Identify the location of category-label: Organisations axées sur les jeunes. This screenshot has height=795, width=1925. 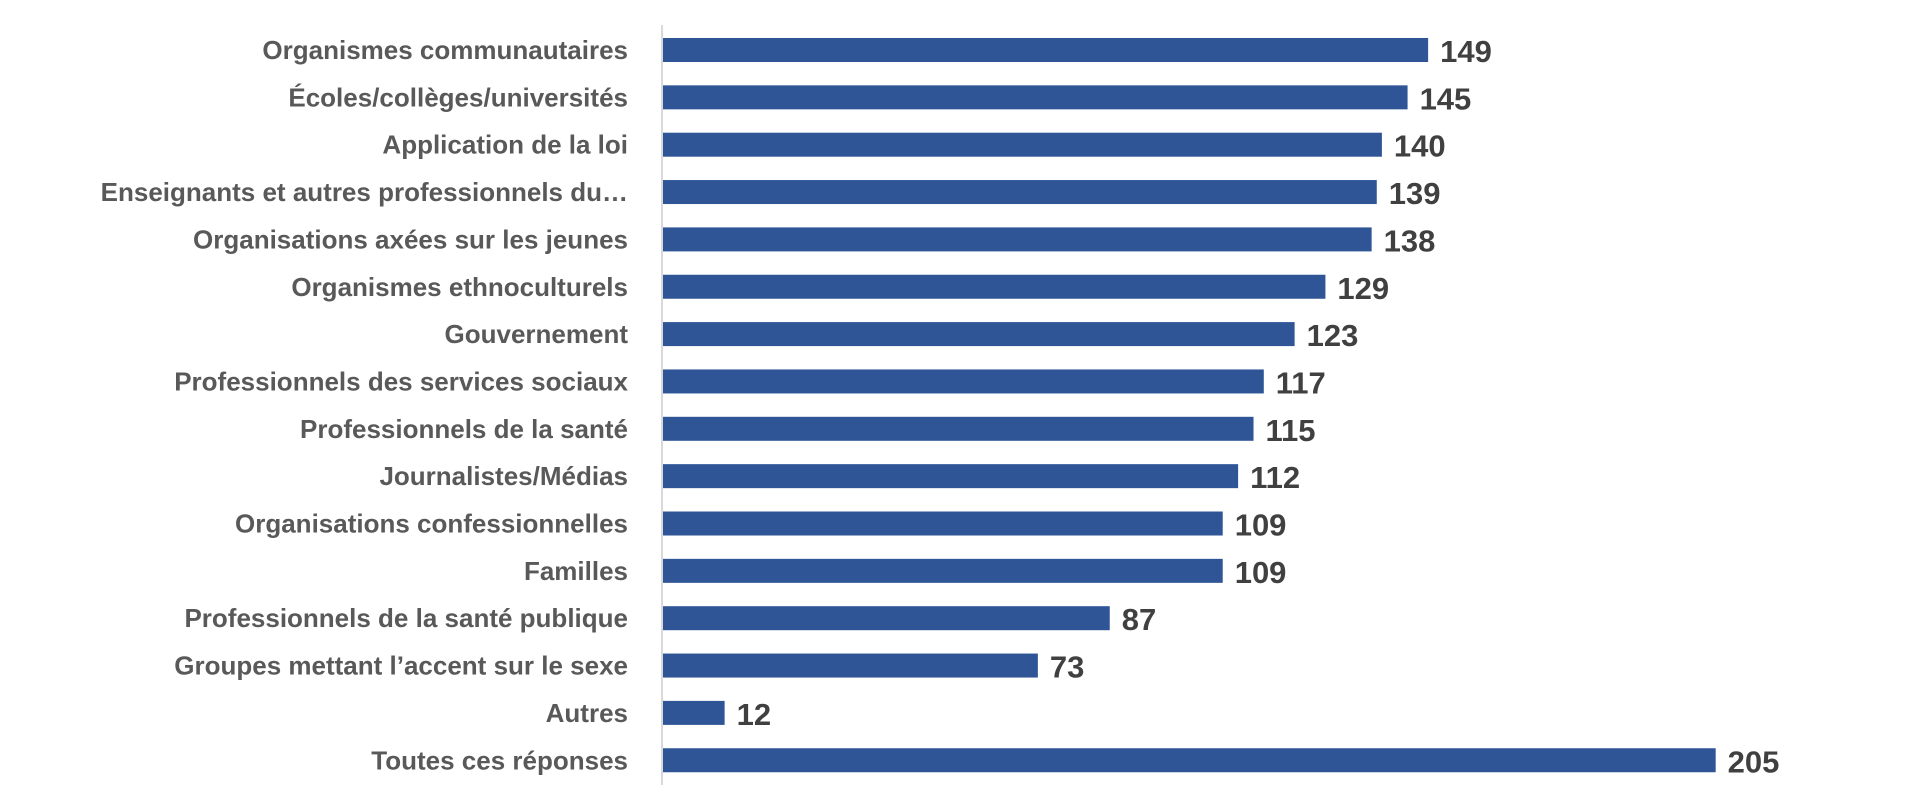
(410, 239).